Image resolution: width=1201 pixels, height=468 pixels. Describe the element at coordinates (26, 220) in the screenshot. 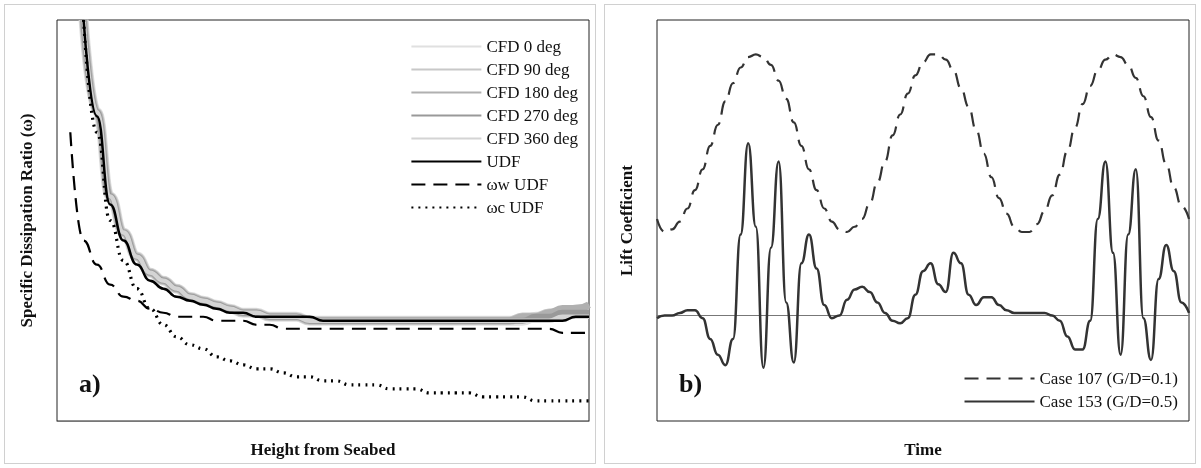

I see `y-axis-title: Specific Dissipation Ratio (ω)` at that location.